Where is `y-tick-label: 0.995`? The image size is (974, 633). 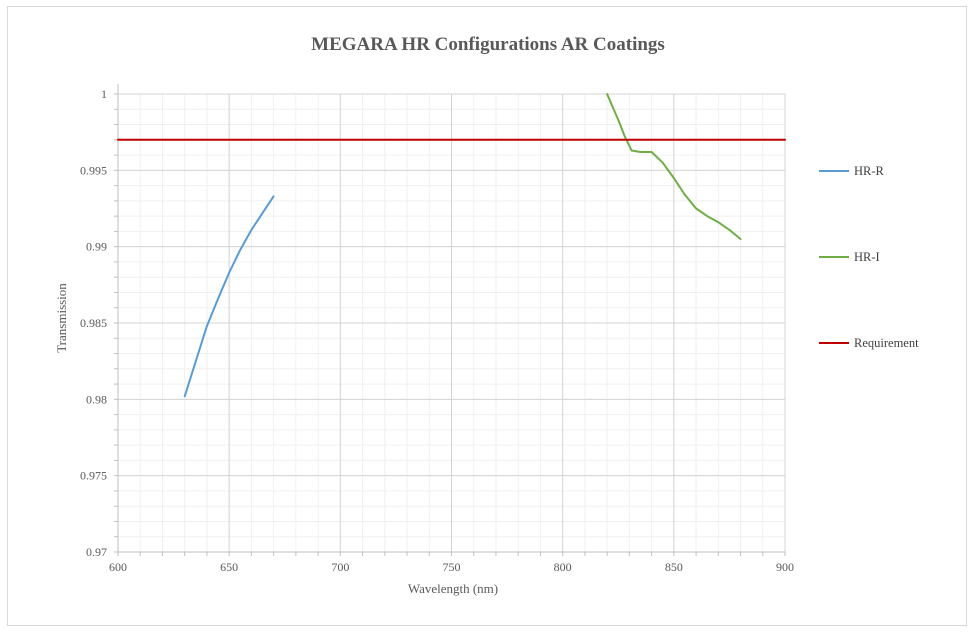 y-tick-label: 0.995 is located at coordinates (93, 170).